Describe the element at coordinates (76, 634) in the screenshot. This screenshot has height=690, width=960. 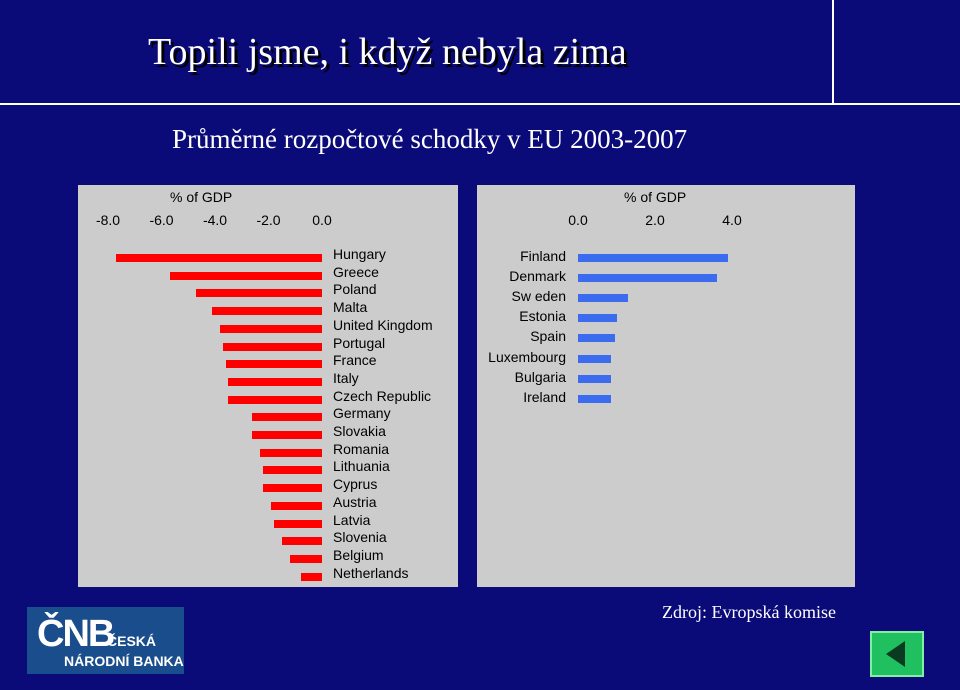
I see `logo-mark: ČNB` at that location.